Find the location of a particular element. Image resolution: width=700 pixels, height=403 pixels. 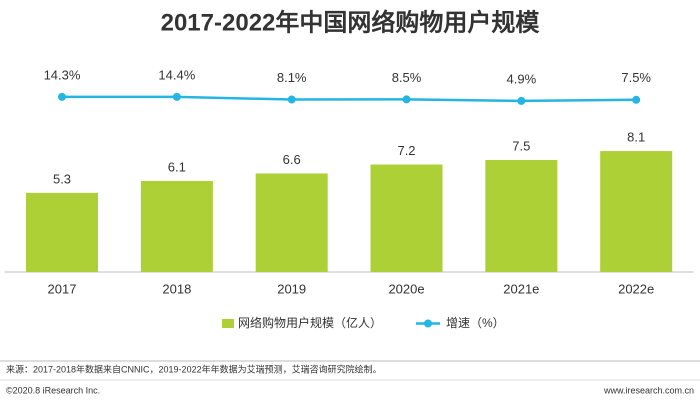

bar-value-label: 7.2 is located at coordinates (406, 150).